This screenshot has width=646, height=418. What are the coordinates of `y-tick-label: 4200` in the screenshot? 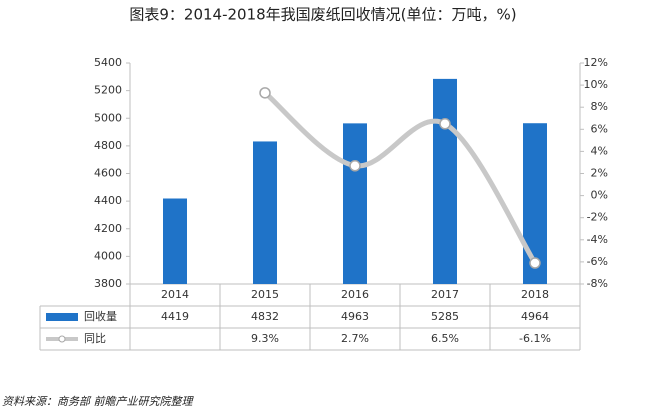 It's located at (108, 228).